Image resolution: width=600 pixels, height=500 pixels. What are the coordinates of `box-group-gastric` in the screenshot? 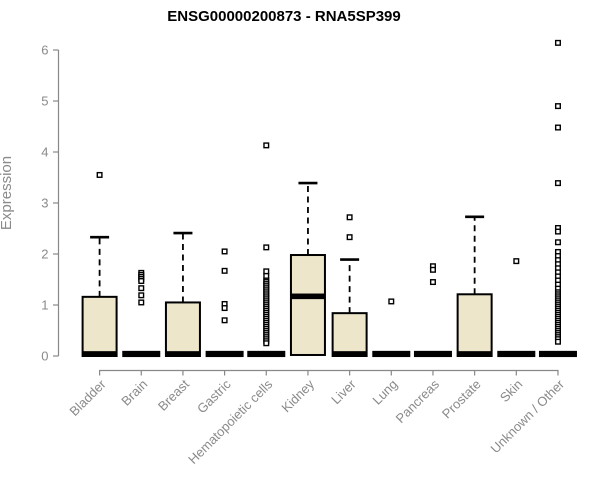 It's located at (224, 303).